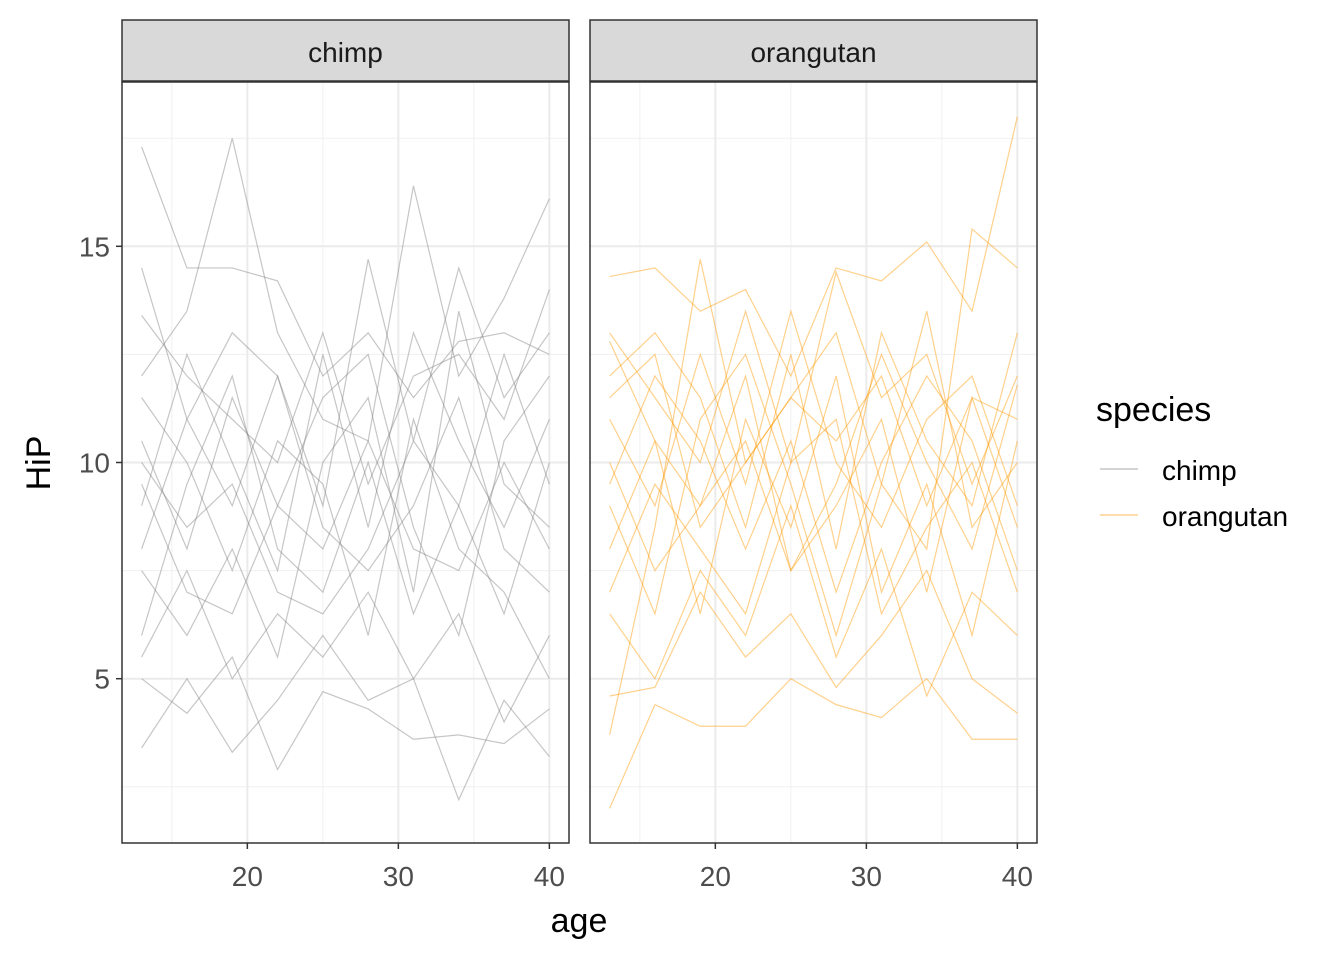 The width and height of the screenshot is (1344, 965). Describe the element at coordinates (94, 463) in the screenshot. I see `y-tick-label: 10` at that location.